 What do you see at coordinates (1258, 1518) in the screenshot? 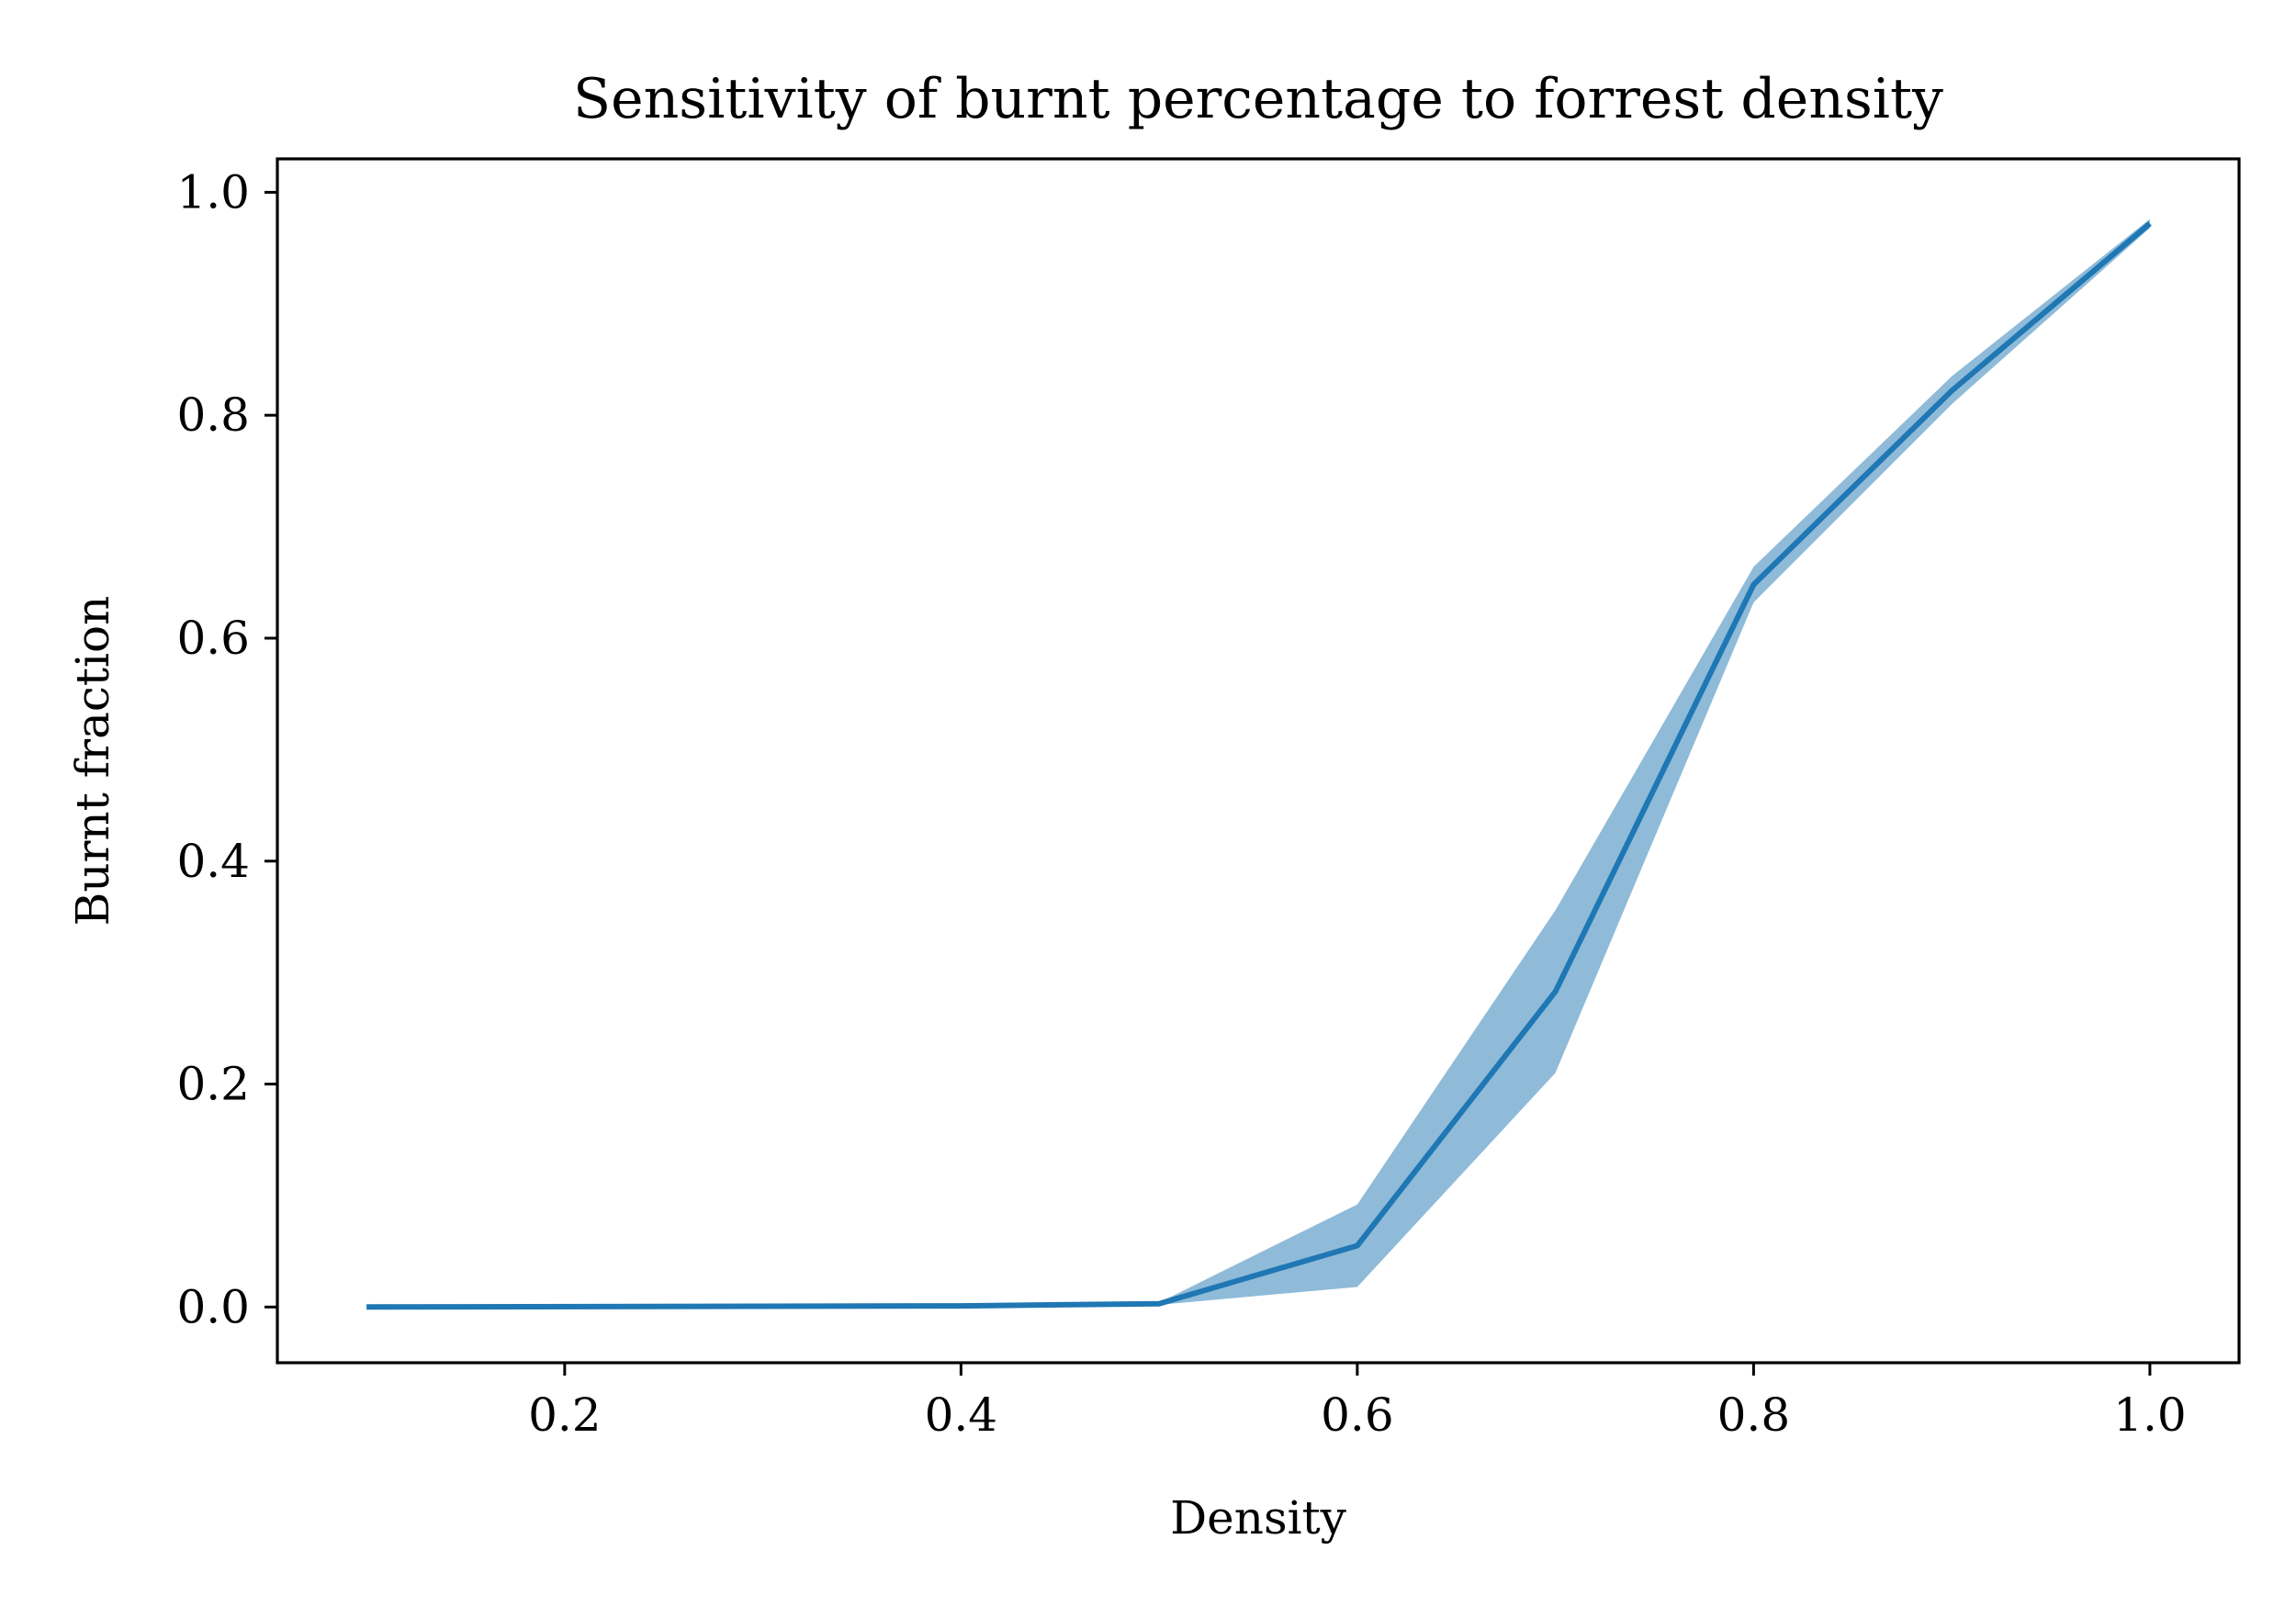
I see `x-axis-label: Density` at bounding box center [1258, 1518].